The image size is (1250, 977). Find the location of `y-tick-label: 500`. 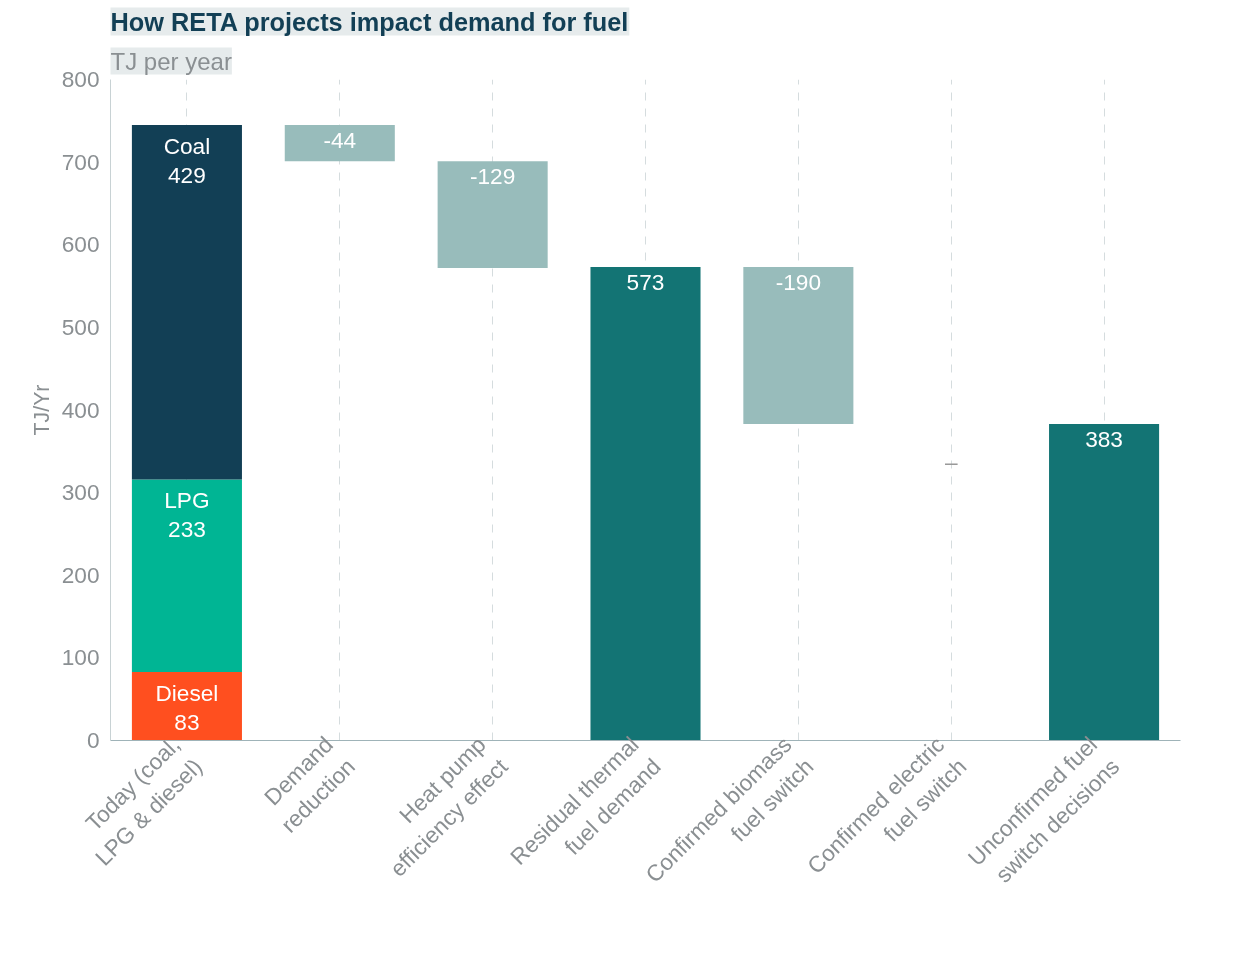

y-tick-label: 500 is located at coordinates (80, 326).